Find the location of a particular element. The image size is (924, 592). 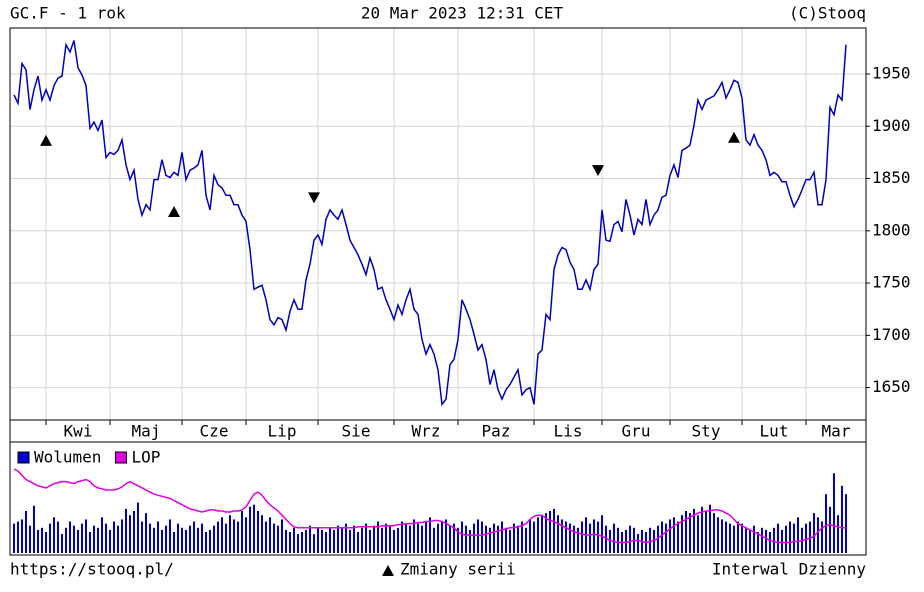

y-tick-label: 1650 is located at coordinates (891, 386).